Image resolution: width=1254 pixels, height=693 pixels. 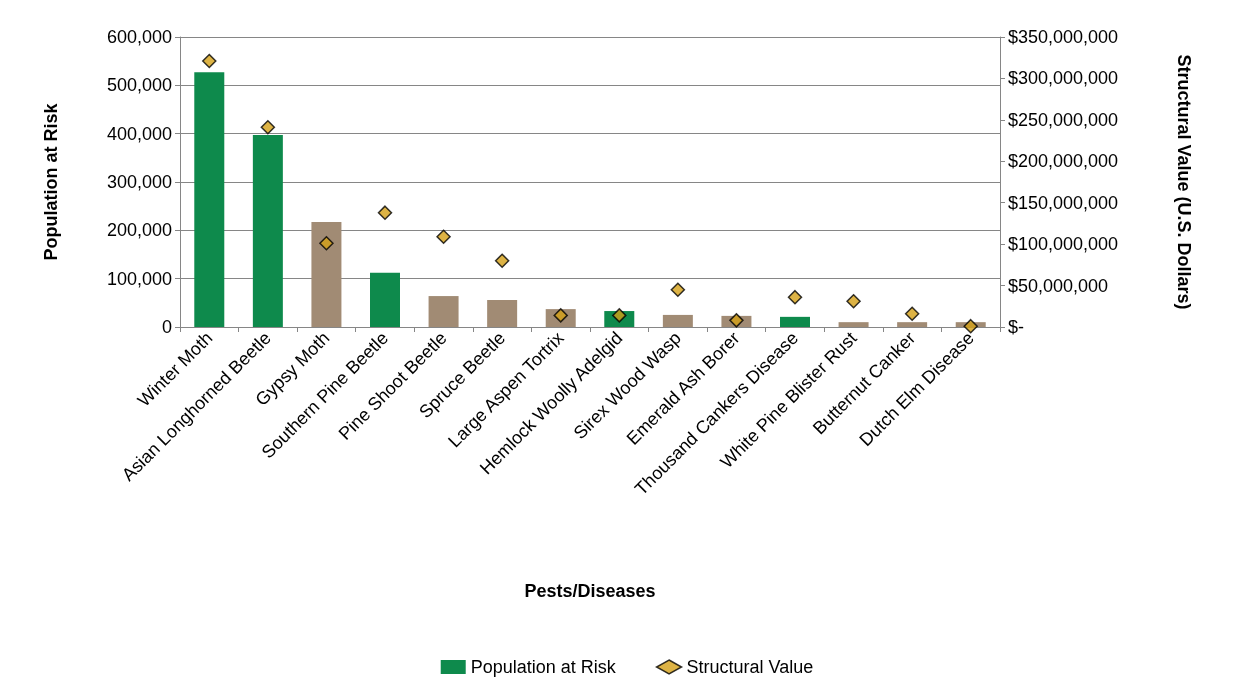 I want to click on y2-tick-label: $-, so click(x=1016, y=327).